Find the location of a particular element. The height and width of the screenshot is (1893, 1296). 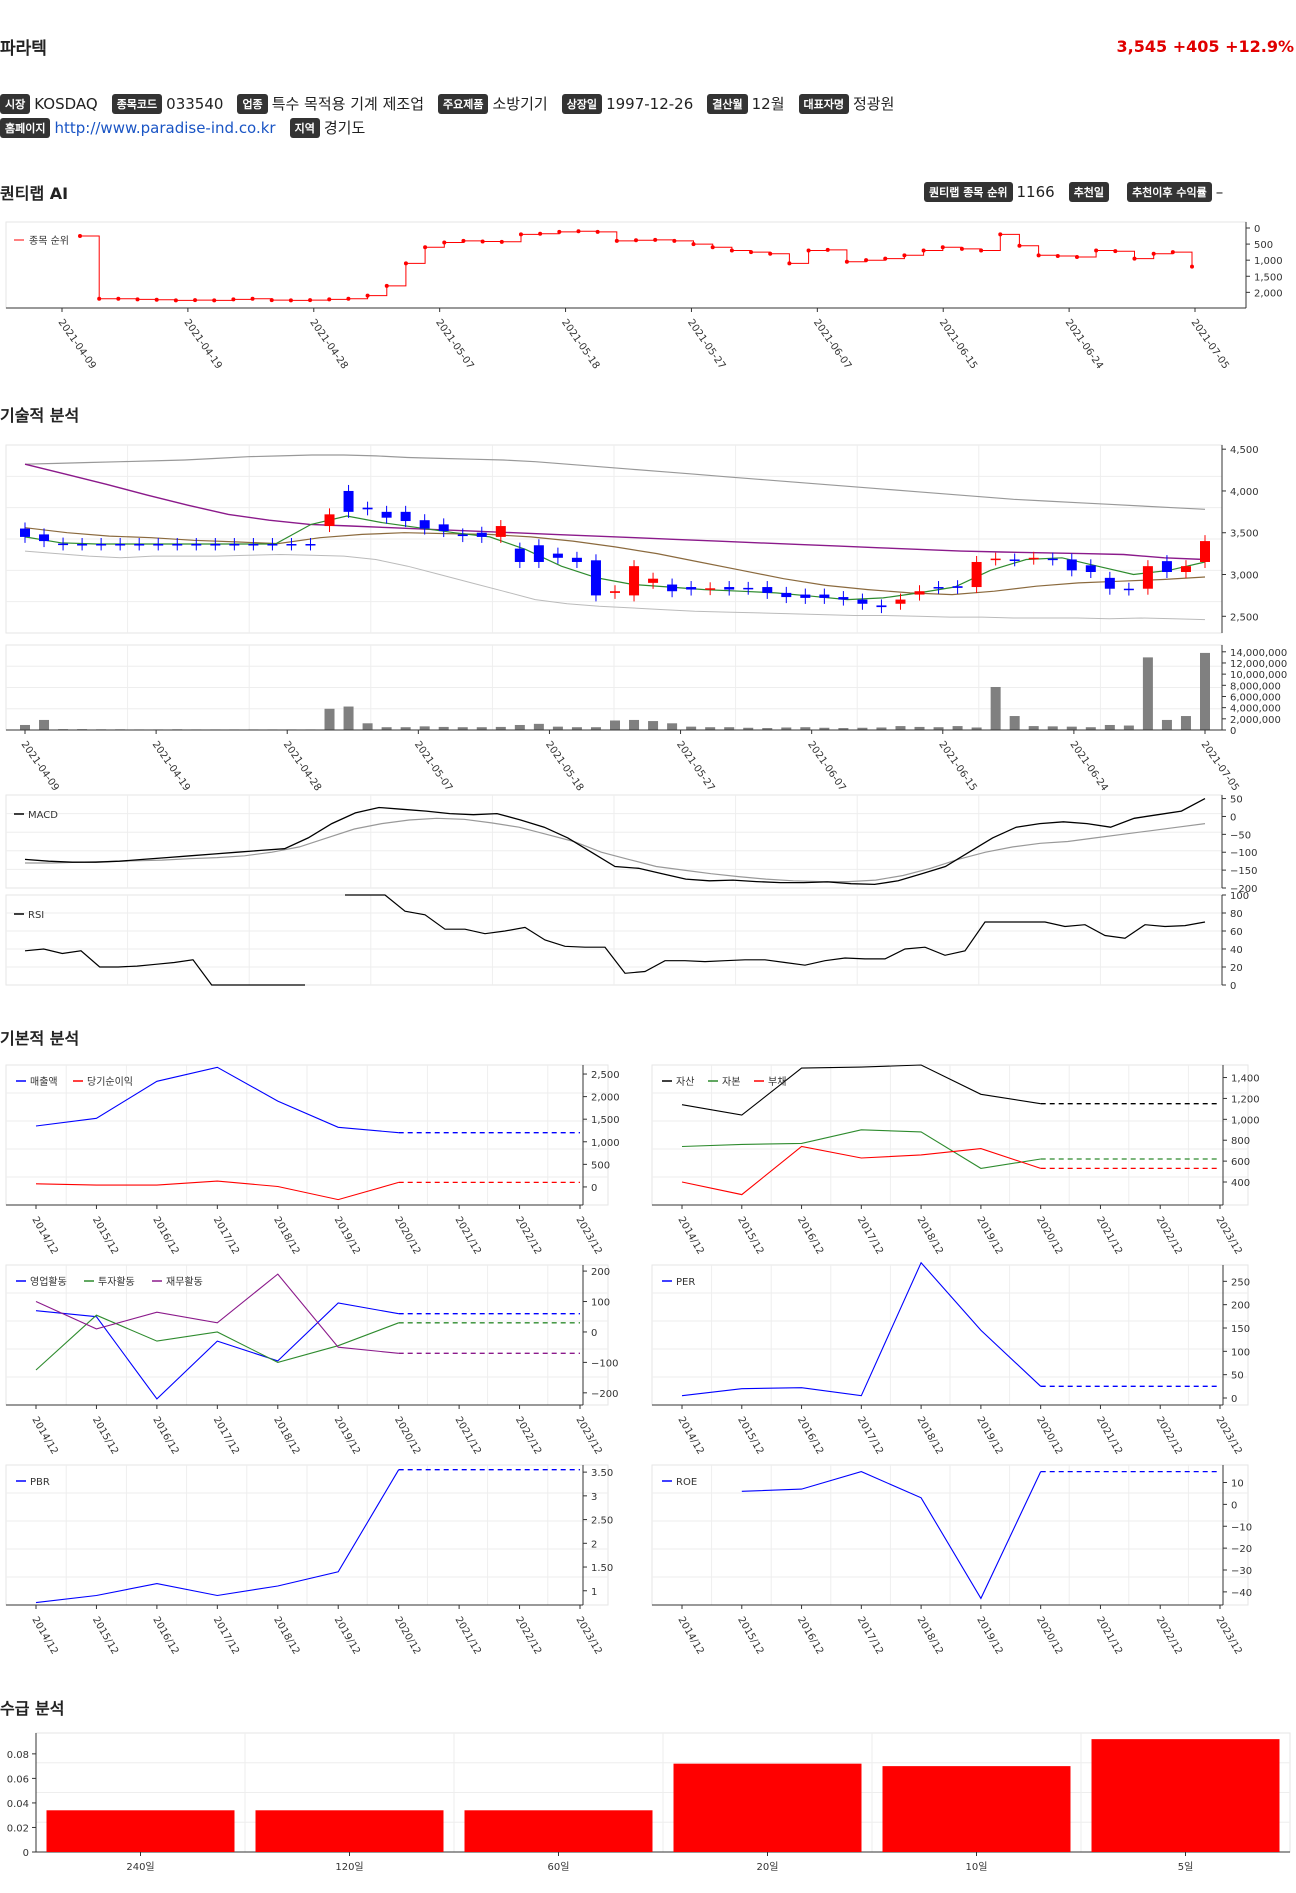

ceo-value: 정광원 is located at coordinates (874, 104).